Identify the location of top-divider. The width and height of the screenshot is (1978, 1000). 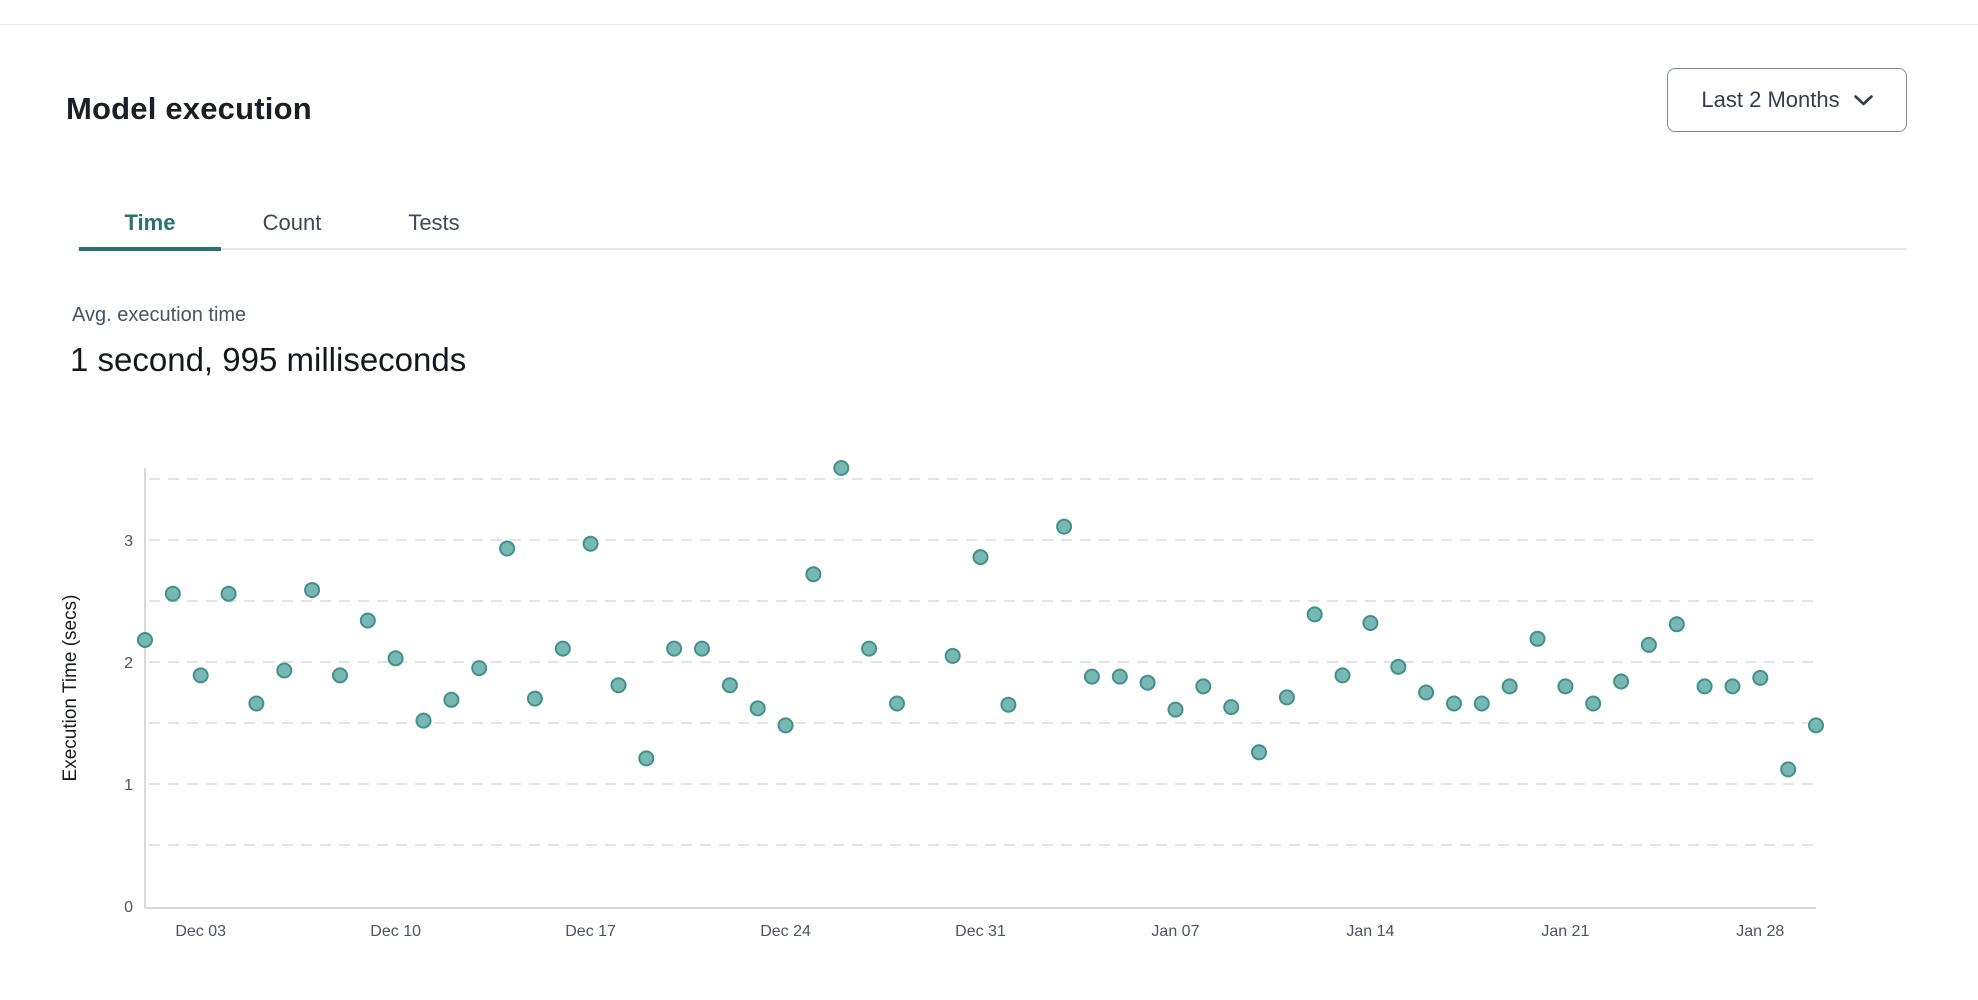
(989, 24).